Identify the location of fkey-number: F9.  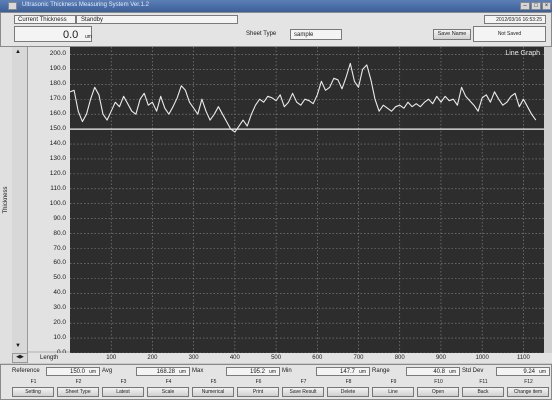
(393, 382).